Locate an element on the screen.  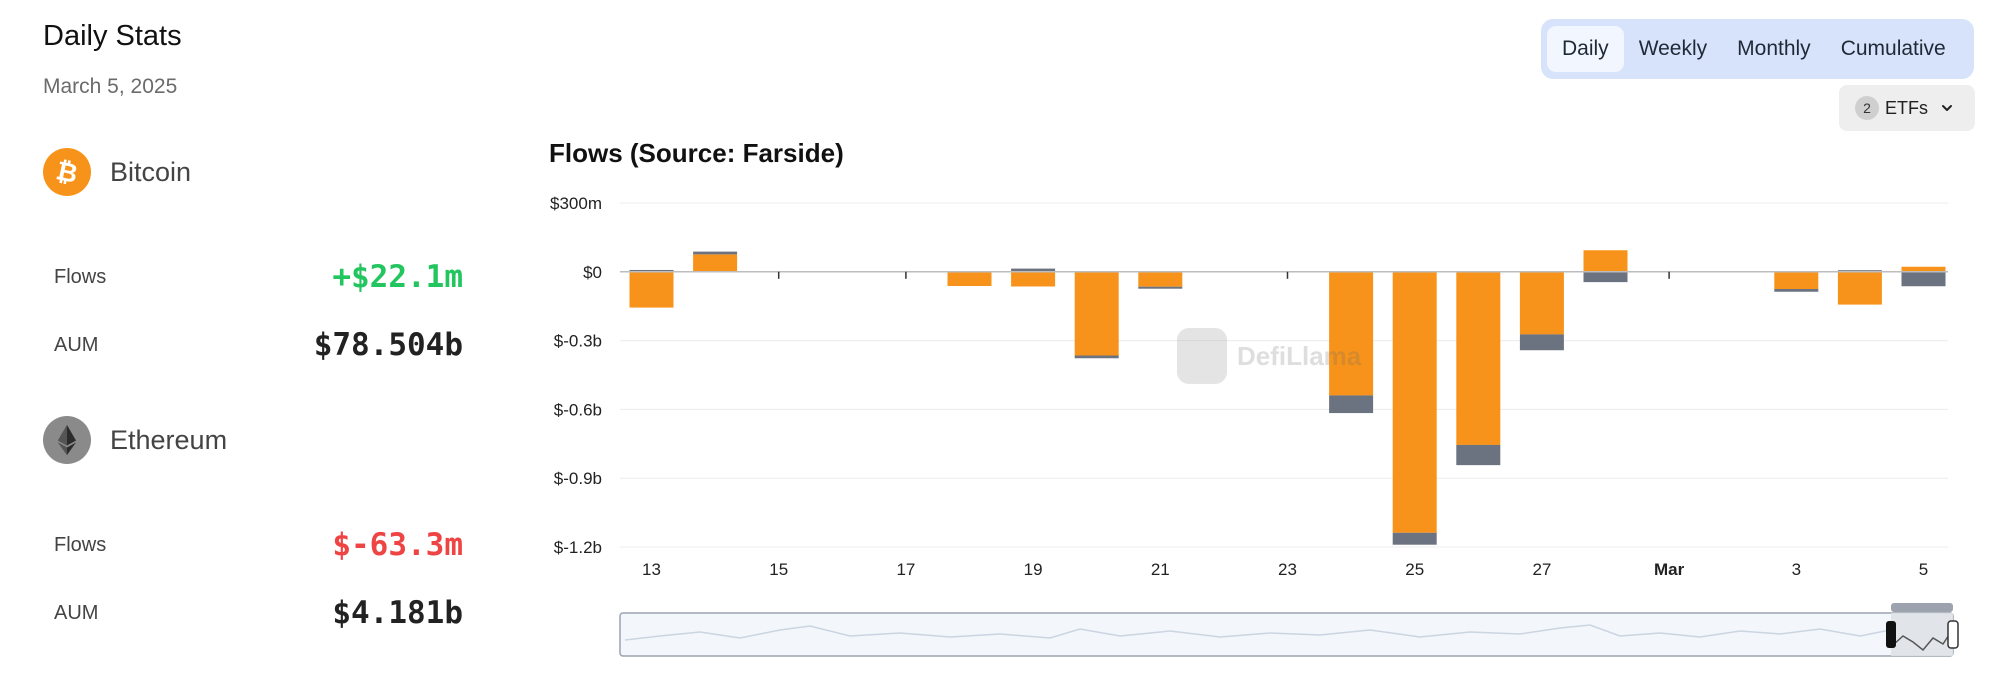
ethereum-aum-row: AUM $4.181b is located at coordinates (258, 613).